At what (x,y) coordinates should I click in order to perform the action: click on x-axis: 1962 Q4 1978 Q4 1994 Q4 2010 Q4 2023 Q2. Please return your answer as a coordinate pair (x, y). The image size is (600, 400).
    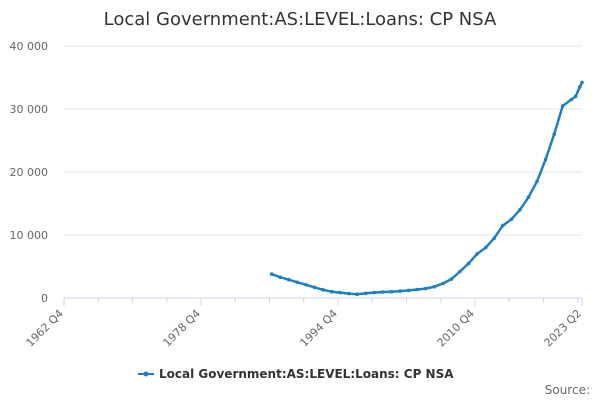
    Looking at the image, I should click on (304, 323).